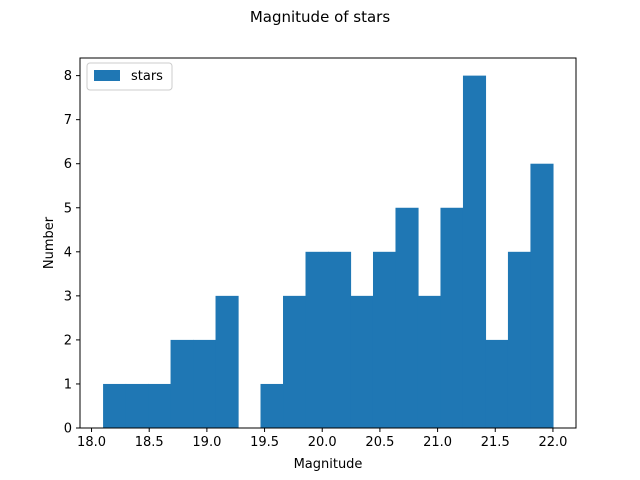 This screenshot has width=640, height=480. What do you see at coordinates (495, 442) in the screenshot?
I see `x-tick-label: 21.5` at bounding box center [495, 442].